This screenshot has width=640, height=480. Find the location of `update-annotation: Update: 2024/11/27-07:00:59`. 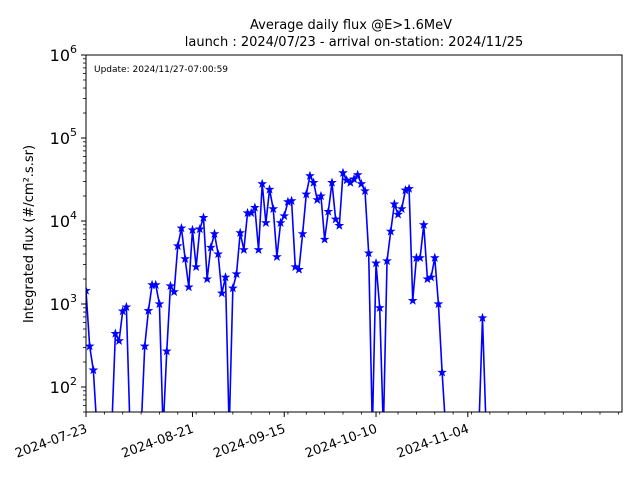

update-annotation: Update: 2024/11/27-07:00:59 is located at coordinates (161, 70).